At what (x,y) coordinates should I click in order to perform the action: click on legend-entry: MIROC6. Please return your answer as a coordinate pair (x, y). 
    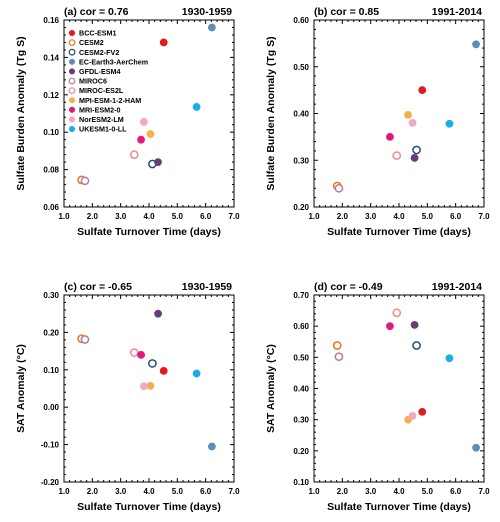
    Looking at the image, I should click on (93, 81).